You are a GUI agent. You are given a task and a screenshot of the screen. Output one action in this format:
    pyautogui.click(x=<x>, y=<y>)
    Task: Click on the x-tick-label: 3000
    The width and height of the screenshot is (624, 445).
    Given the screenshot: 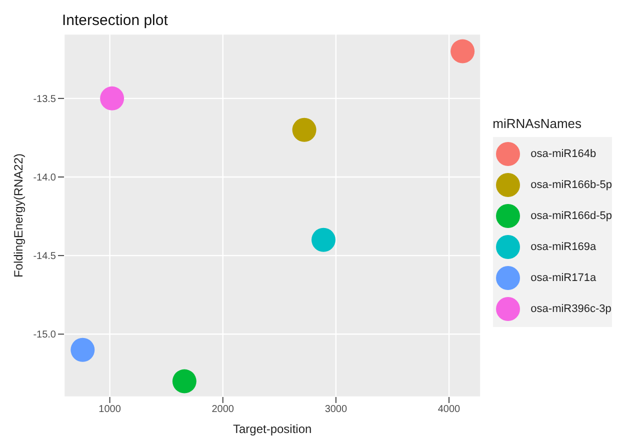 What is the action you would take?
    pyautogui.click(x=336, y=410)
    